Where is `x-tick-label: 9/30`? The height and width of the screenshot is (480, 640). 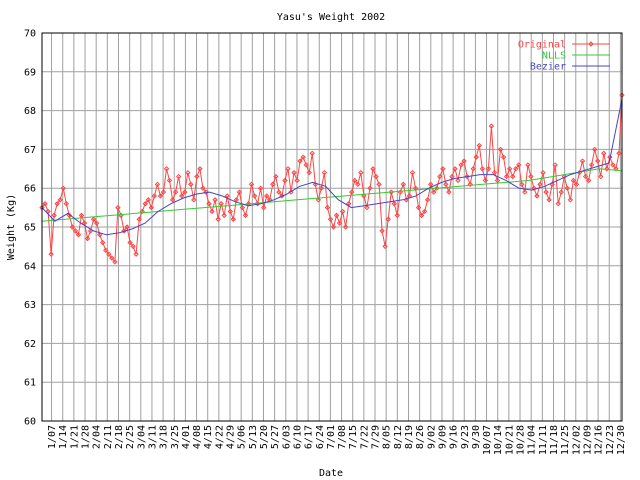 x-tick-label: 9/30 is located at coordinates (476, 437).